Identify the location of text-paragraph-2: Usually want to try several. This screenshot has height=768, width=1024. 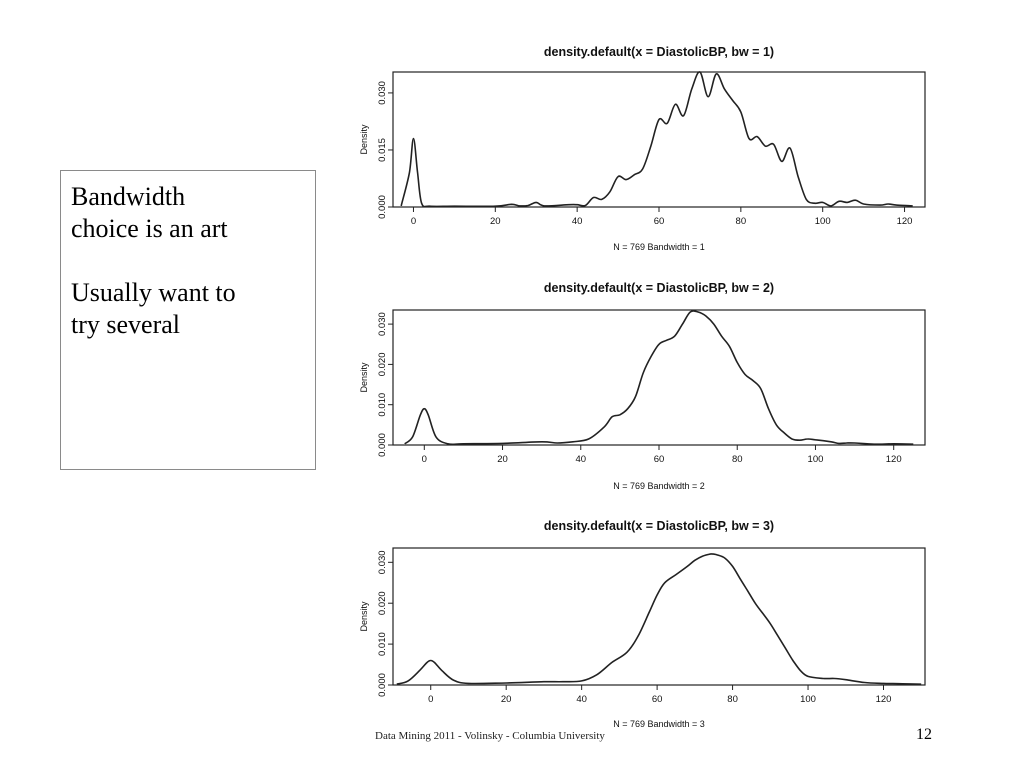
(188, 309).